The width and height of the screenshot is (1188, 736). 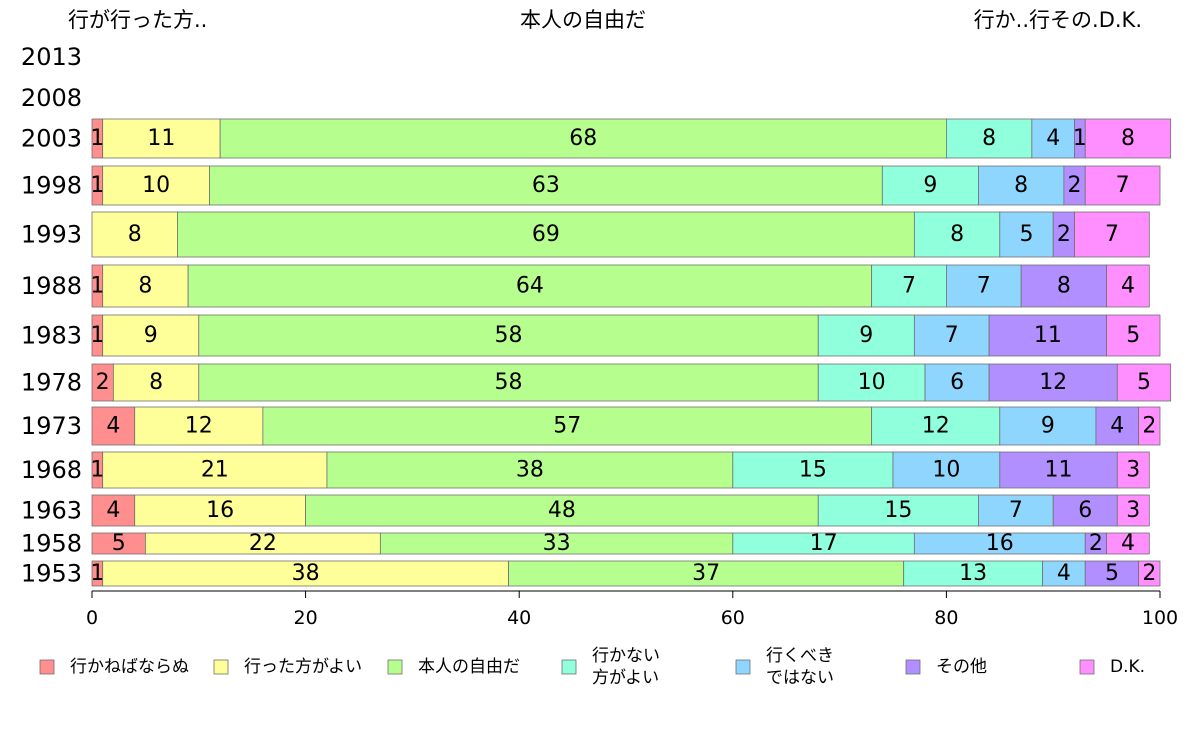 I want to click on legend-label: D.K., so click(x=1127, y=667).